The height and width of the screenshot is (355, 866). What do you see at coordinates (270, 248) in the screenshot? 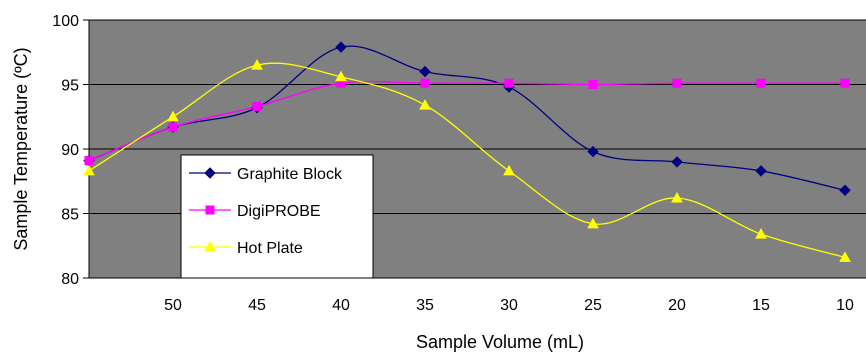
I see `legend-label: Hot Plate` at bounding box center [270, 248].